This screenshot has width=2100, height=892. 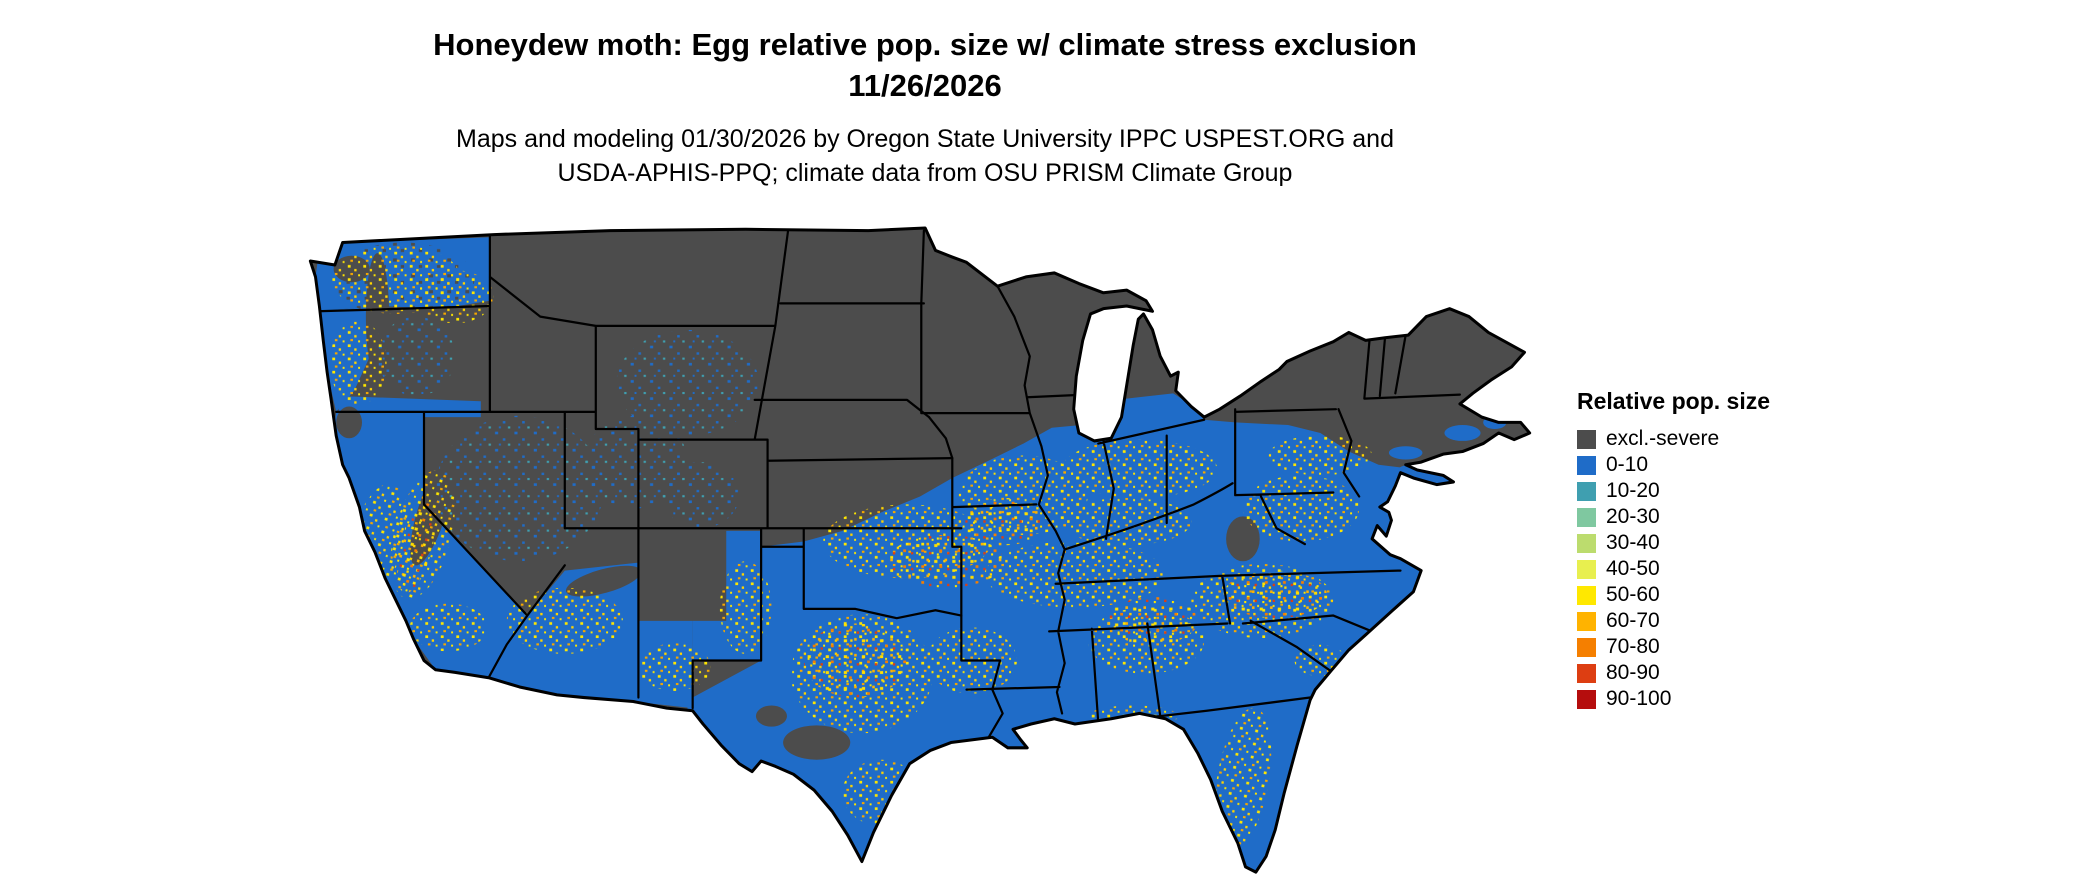 What do you see at coordinates (1633, 594) in the screenshot?
I see `legend-label: 50-60` at bounding box center [1633, 594].